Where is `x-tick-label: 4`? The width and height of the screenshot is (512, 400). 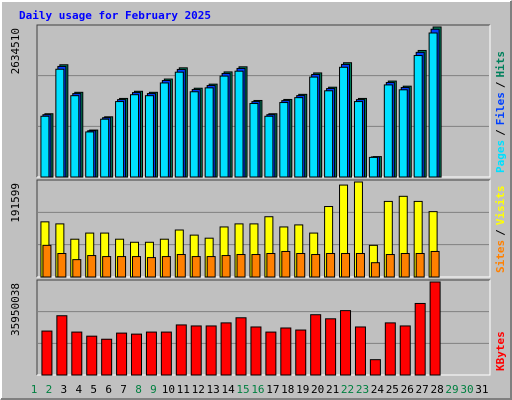 x-tick-label: 4 is located at coordinates (78, 389).